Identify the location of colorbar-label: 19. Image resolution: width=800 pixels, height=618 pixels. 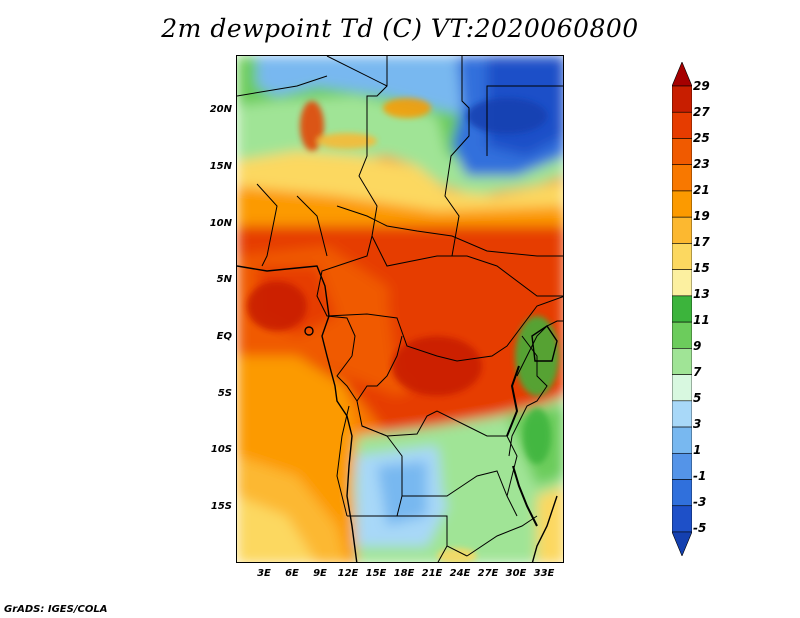
(701, 216).